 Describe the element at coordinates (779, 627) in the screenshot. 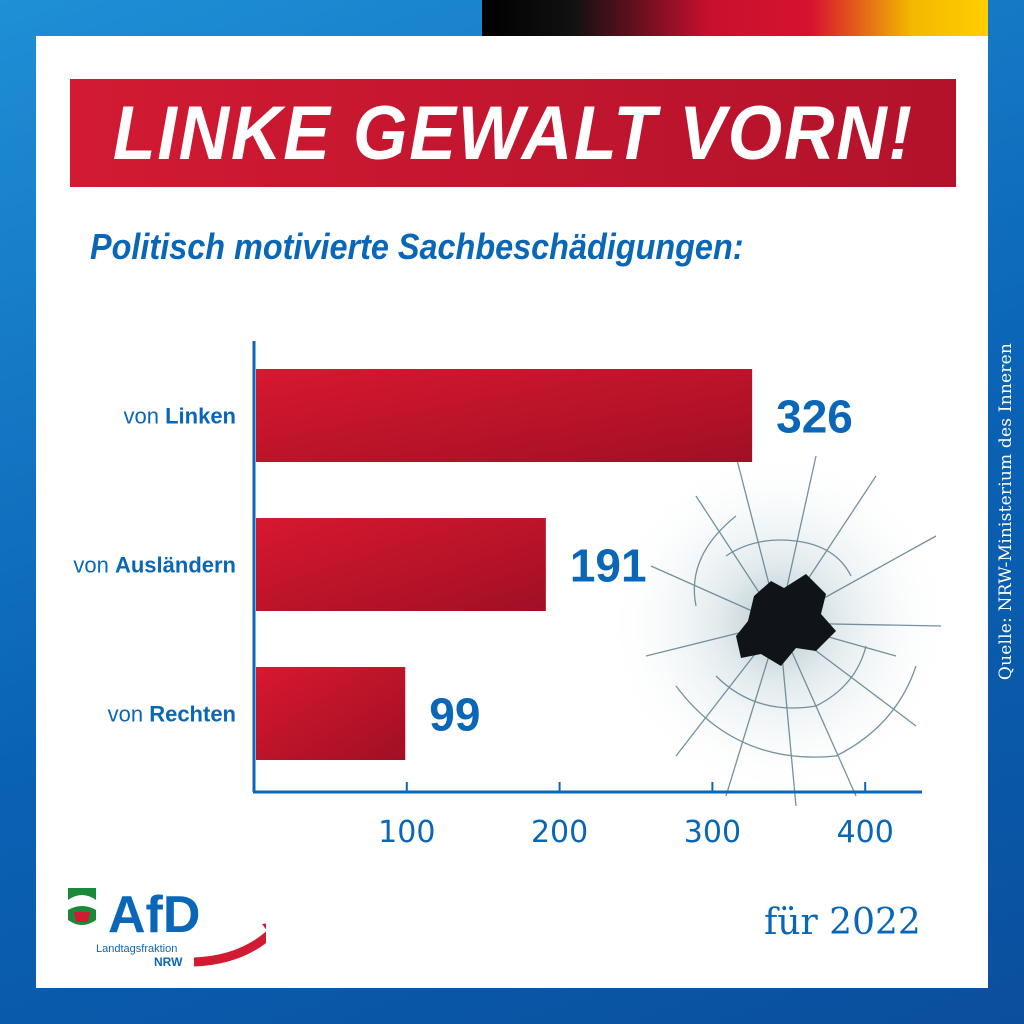

I see `broken-glass-icon` at that location.